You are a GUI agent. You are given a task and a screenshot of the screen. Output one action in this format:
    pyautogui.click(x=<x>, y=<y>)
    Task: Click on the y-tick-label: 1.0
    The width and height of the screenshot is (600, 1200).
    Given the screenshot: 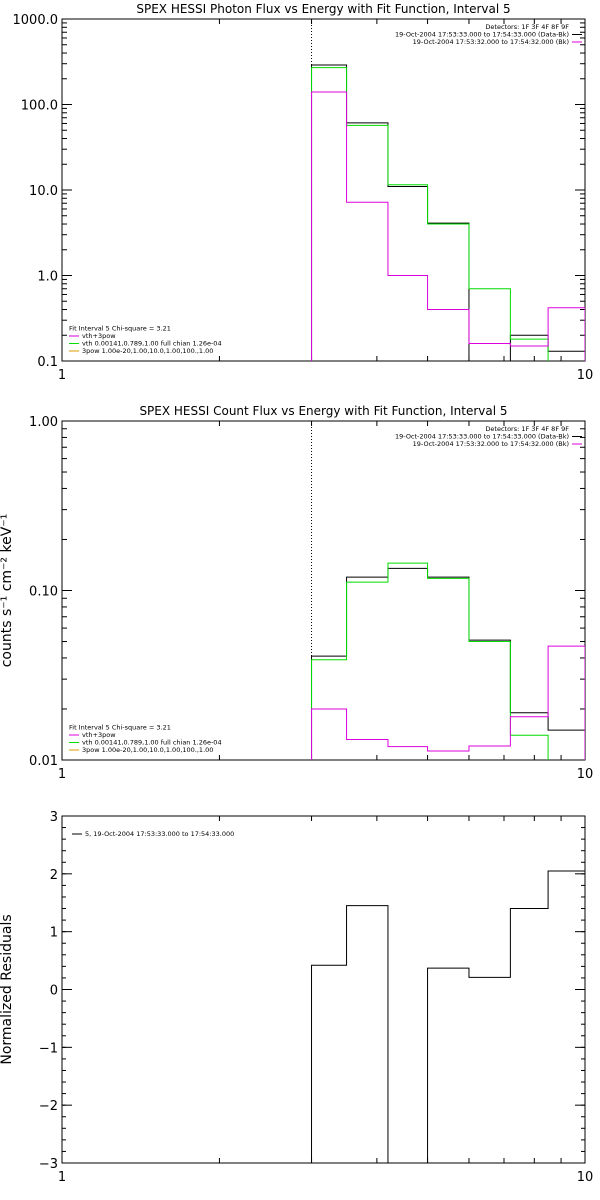 What is the action you would take?
    pyautogui.click(x=47, y=277)
    